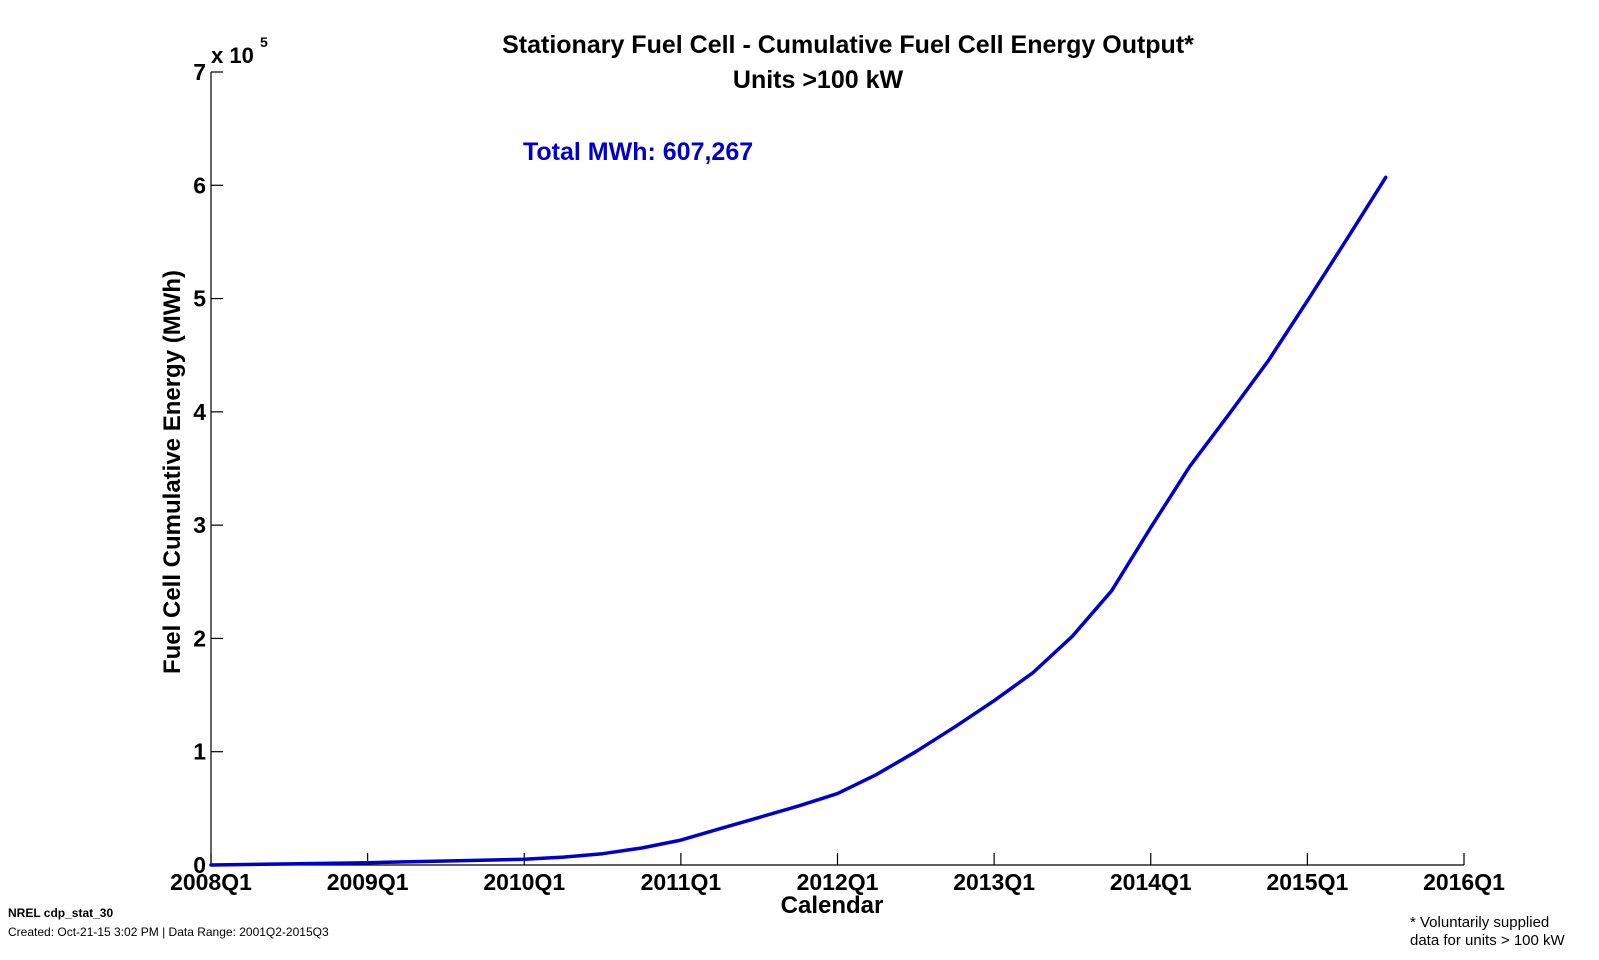 The image size is (1599, 960). What do you see at coordinates (368, 882) in the screenshot?
I see `x-tick-label: 2009Q1` at bounding box center [368, 882].